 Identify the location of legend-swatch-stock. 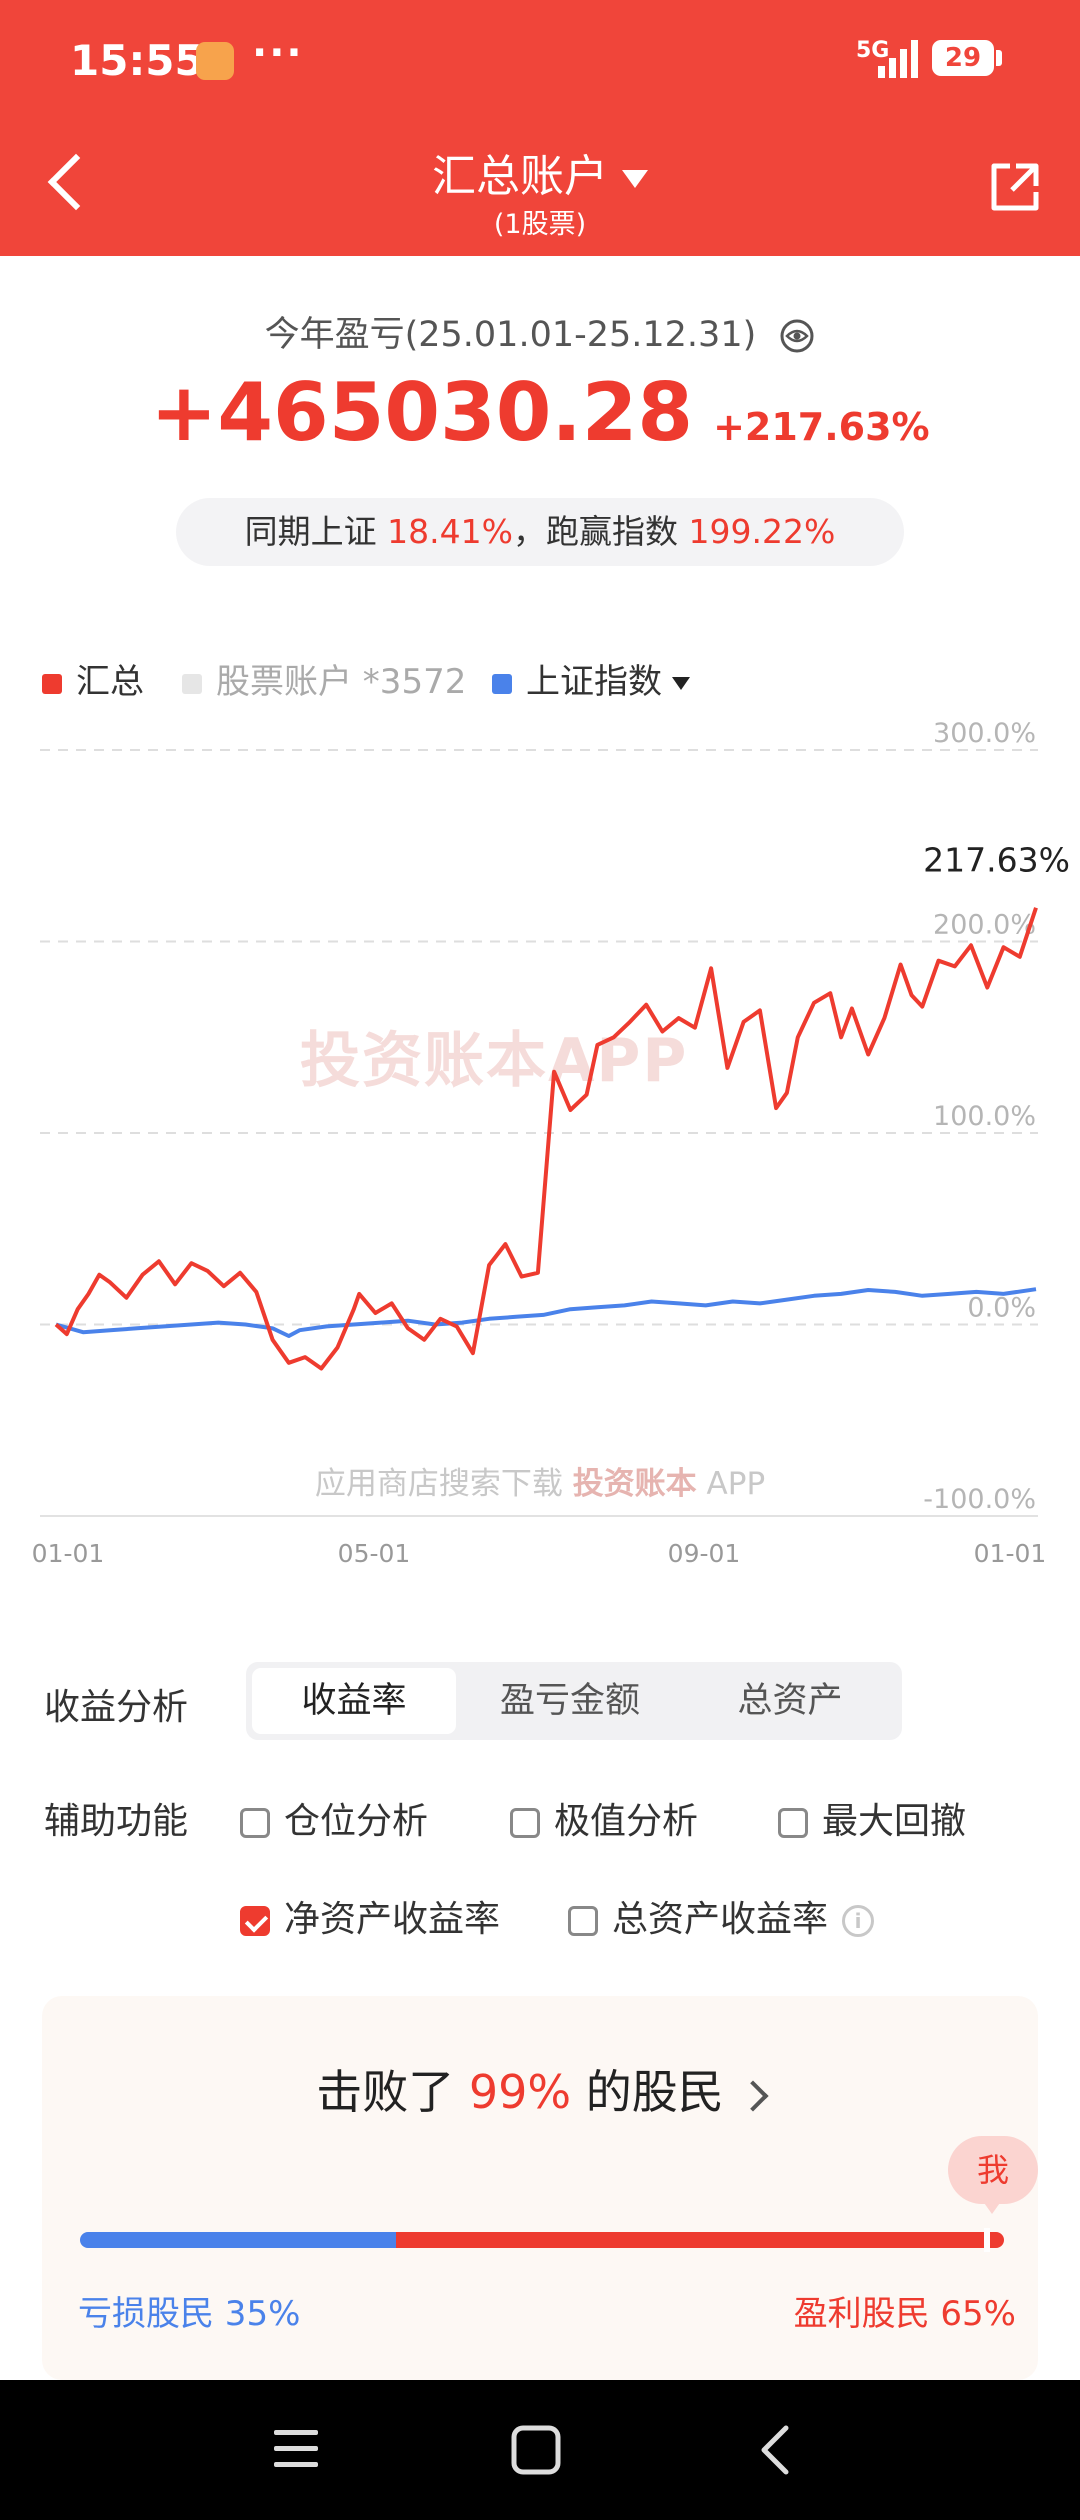
(192, 683).